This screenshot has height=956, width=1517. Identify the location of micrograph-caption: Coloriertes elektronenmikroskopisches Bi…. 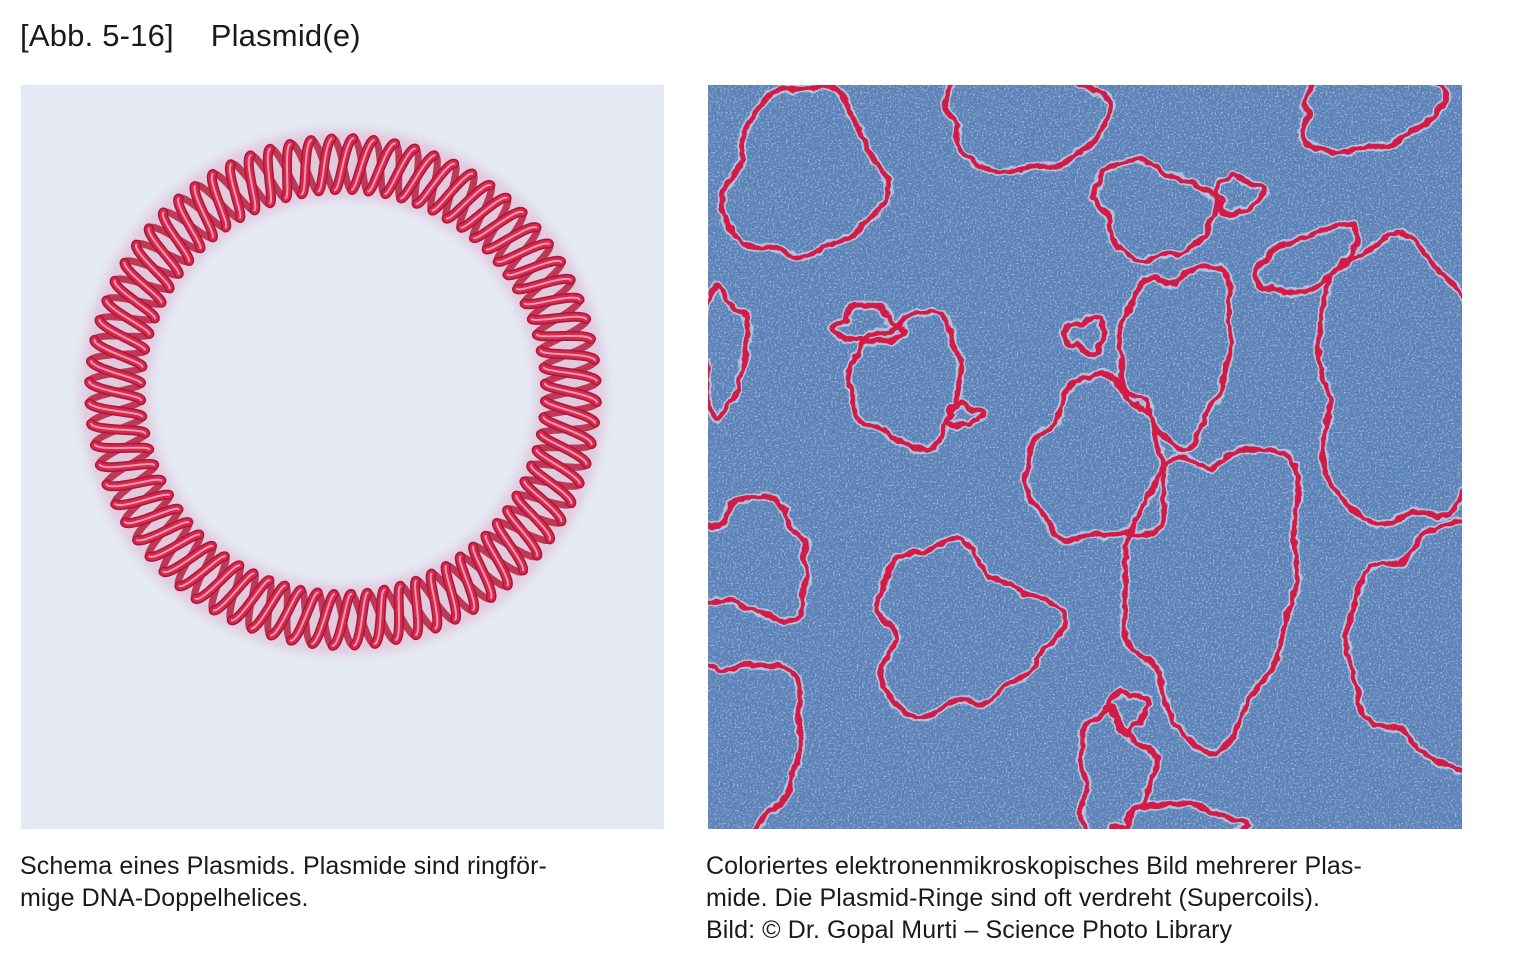
(1101, 898).